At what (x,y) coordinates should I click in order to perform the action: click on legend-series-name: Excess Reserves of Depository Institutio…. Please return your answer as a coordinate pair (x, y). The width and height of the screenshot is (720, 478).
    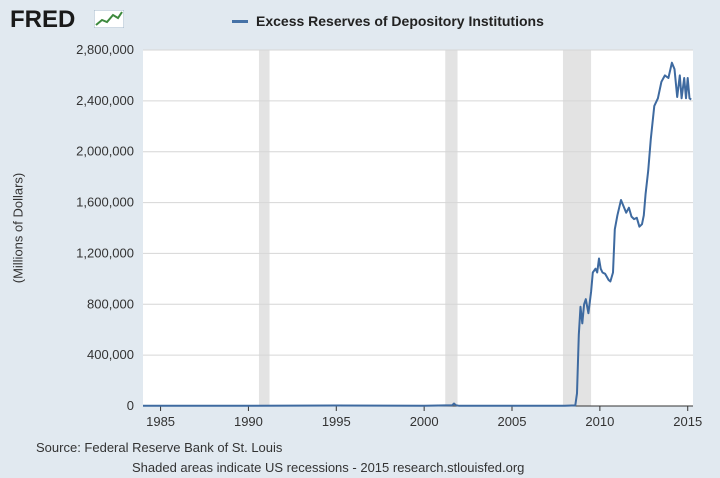
    Looking at the image, I should click on (400, 21).